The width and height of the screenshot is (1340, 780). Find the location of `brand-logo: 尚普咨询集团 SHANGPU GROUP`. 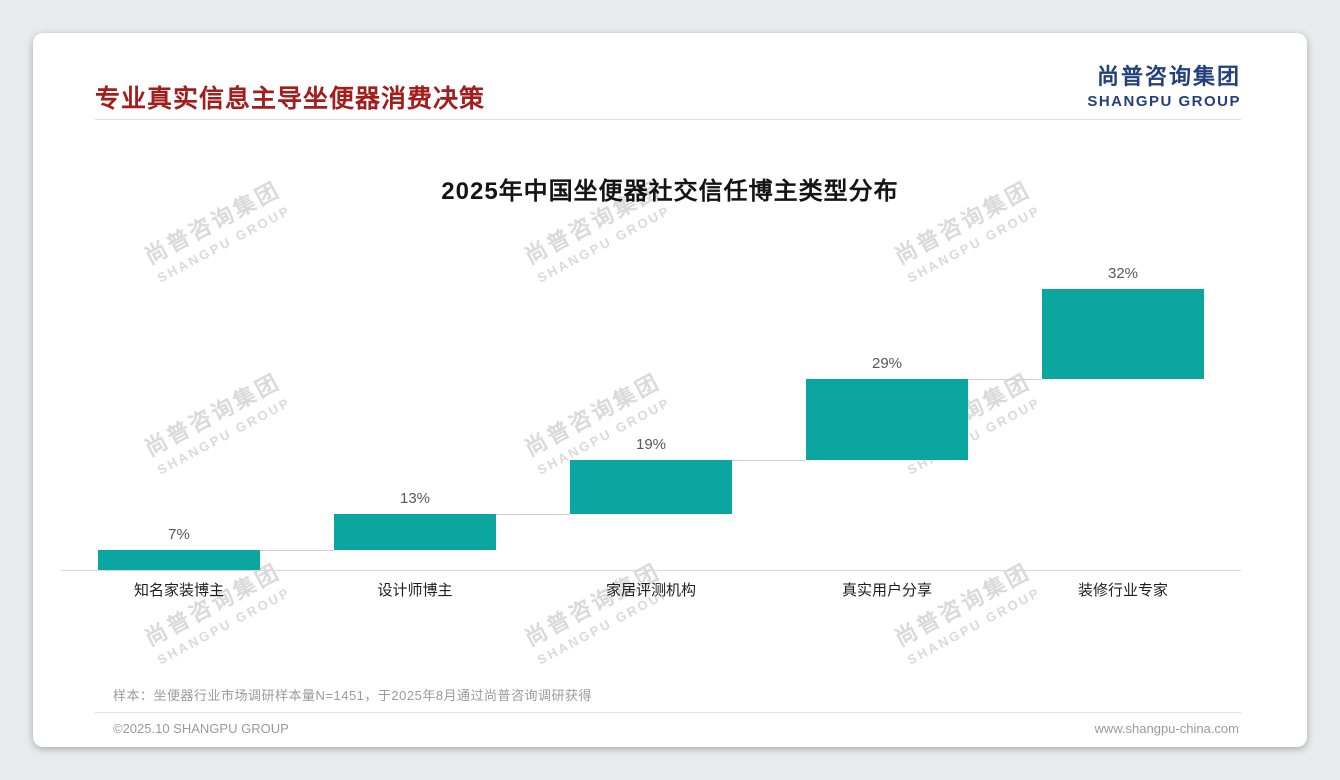

brand-logo: 尚普咨询集团 SHANGPU GROUP is located at coordinates (1164, 84).